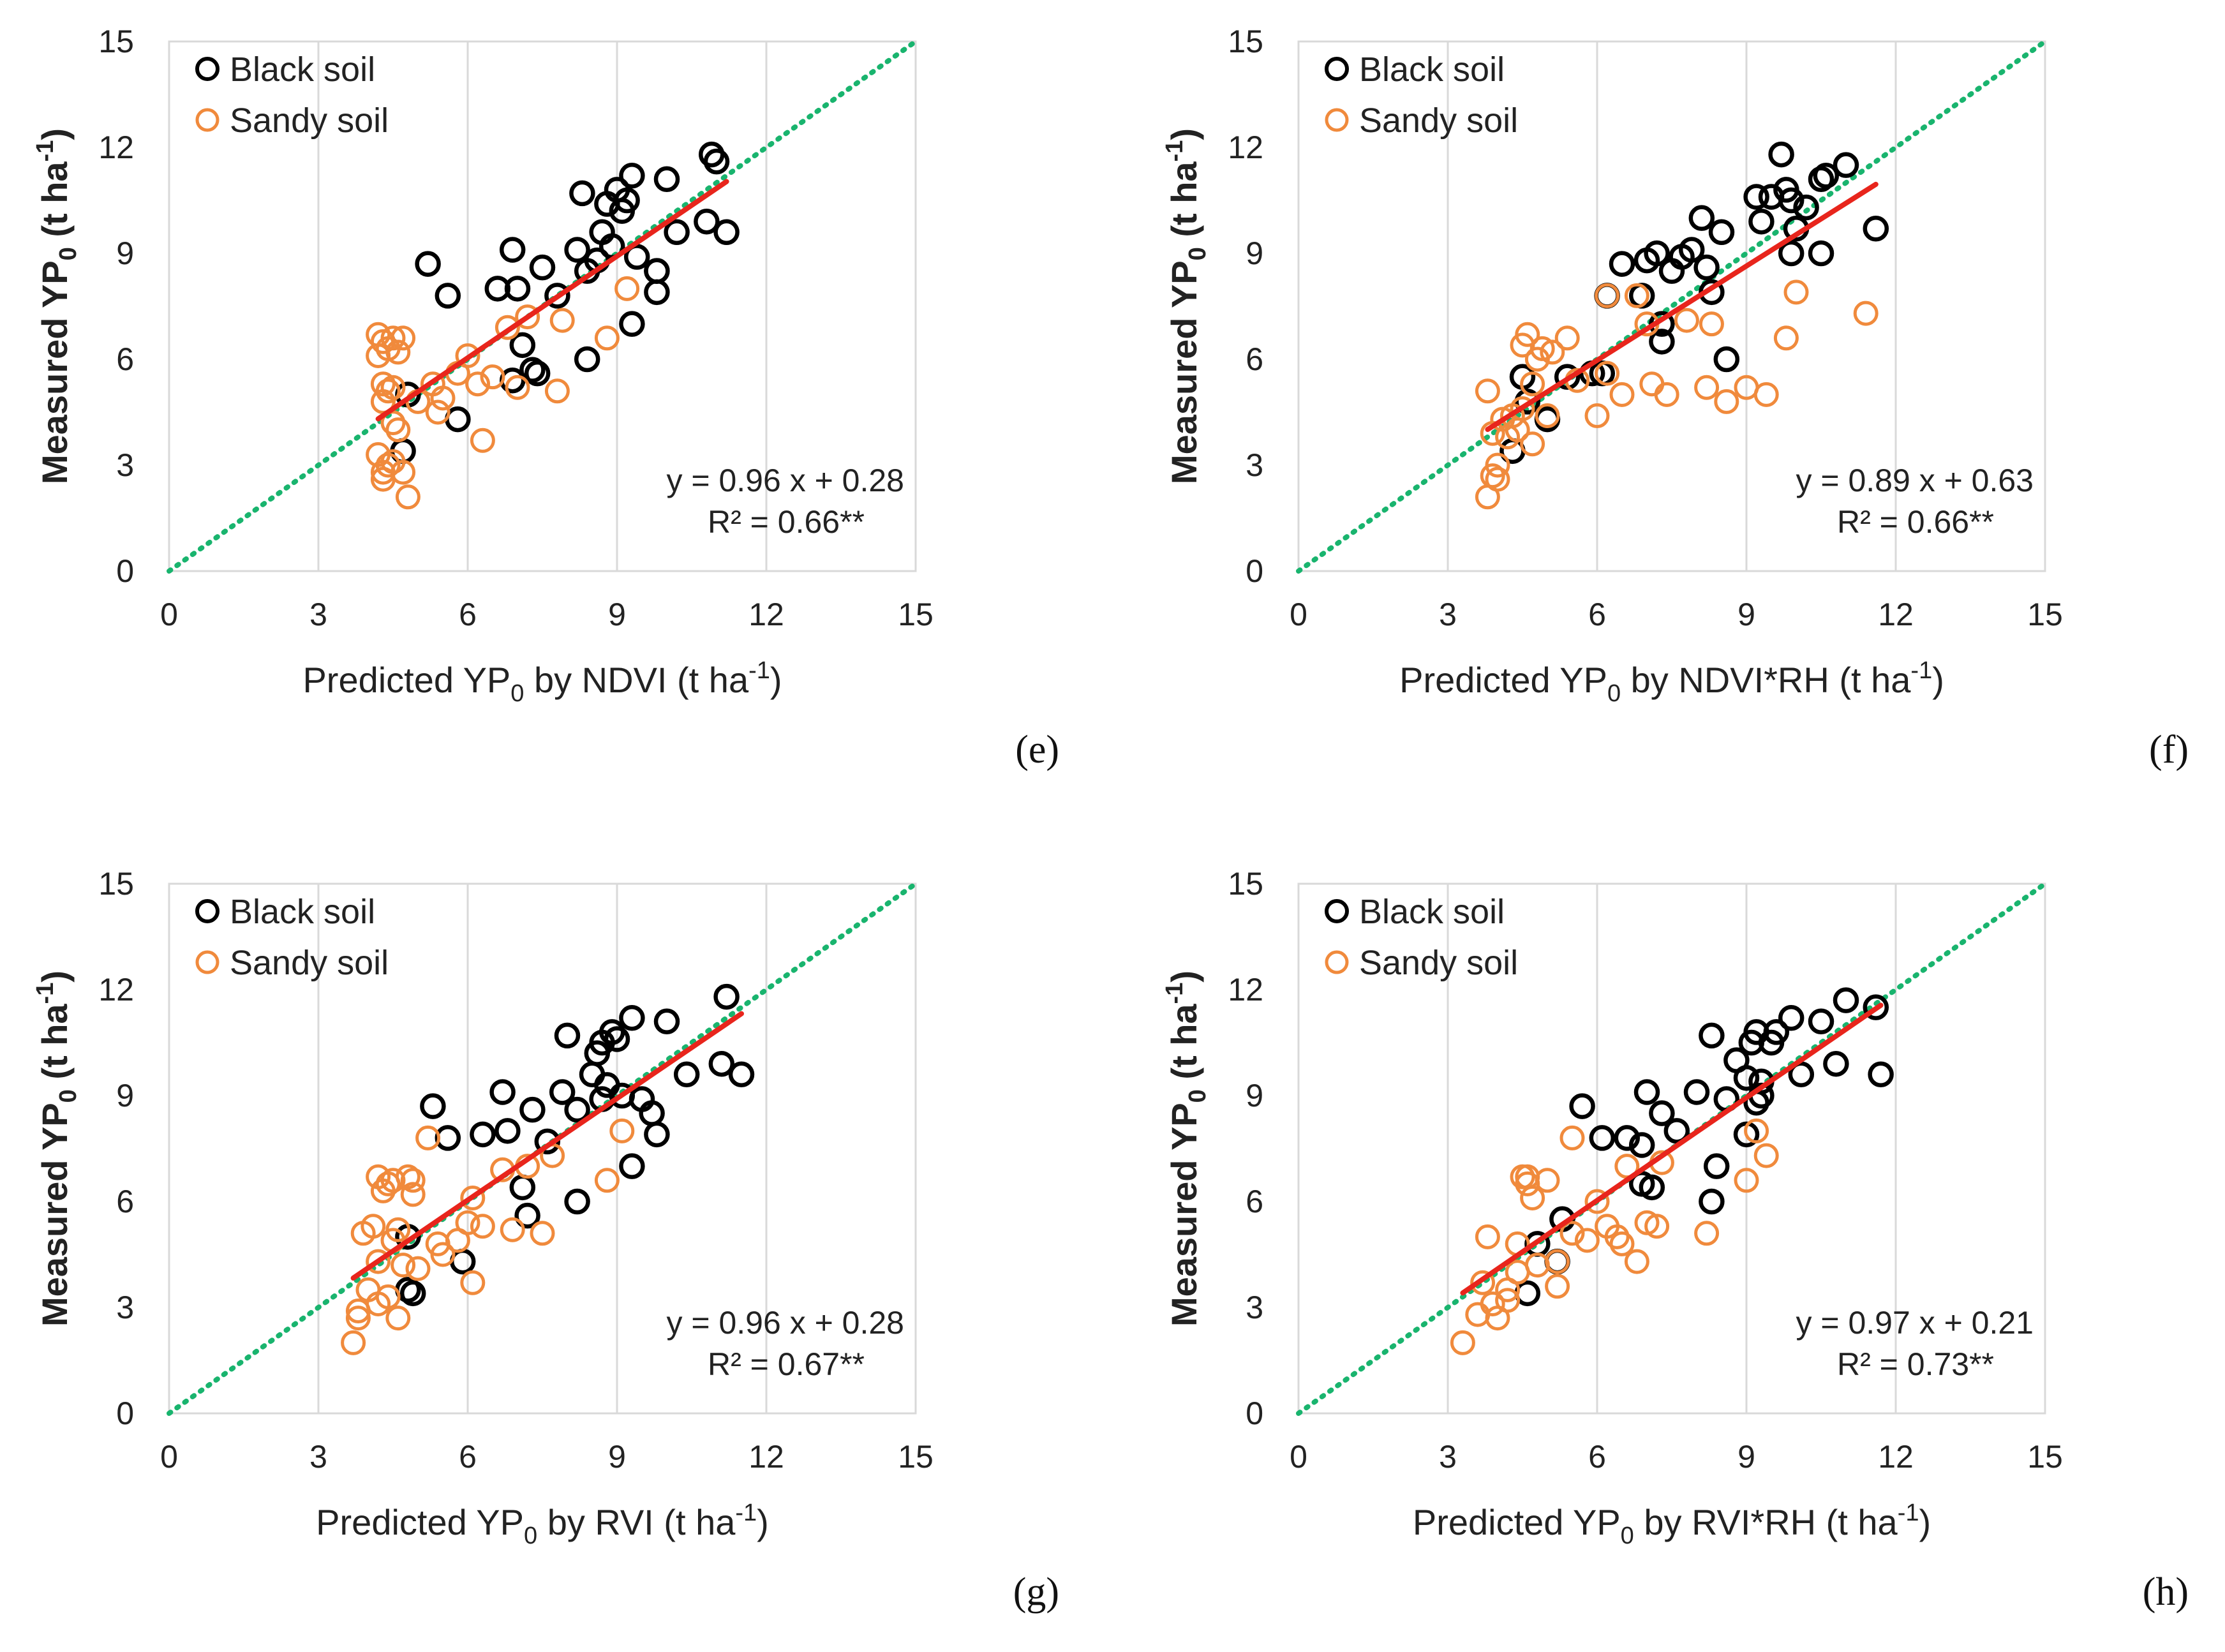 The width and height of the screenshot is (2225, 1652). What do you see at coordinates (1432, 912) in the screenshot?
I see `legend-label-black-soil: Black soil` at bounding box center [1432, 912].